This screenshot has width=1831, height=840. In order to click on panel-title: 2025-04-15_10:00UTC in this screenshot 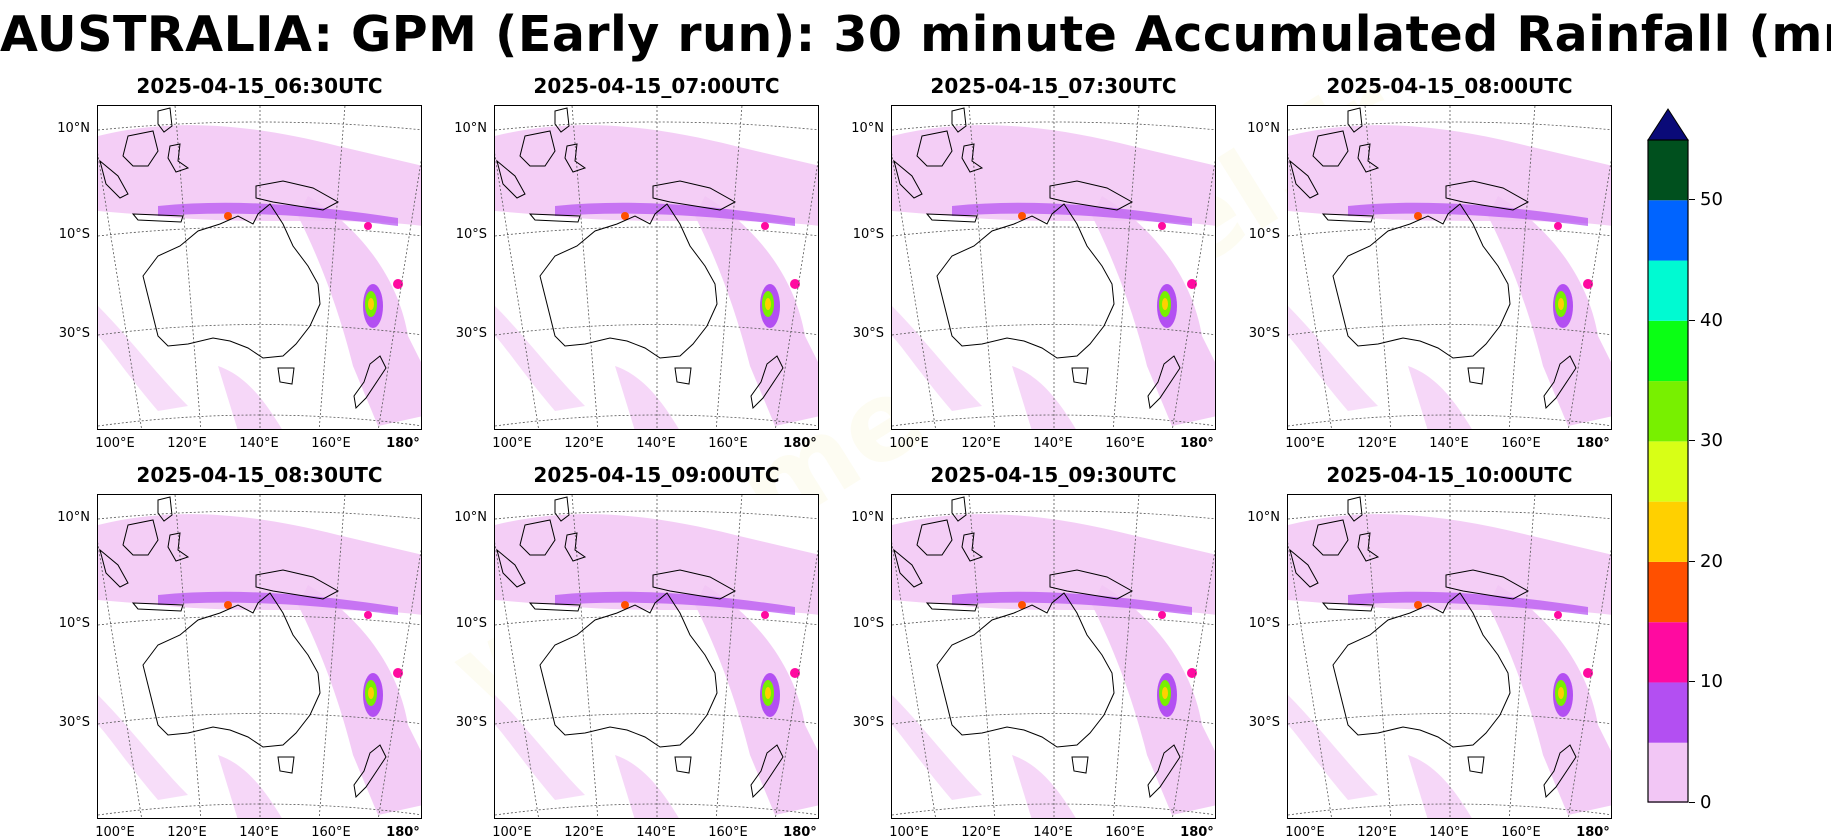, I will do `click(1449, 475)`.